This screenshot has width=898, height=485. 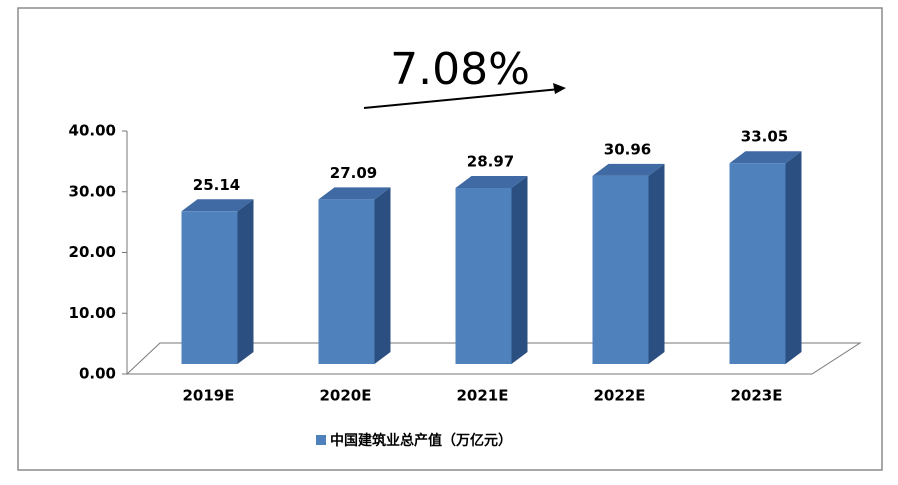 What do you see at coordinates (92, 313) in the screenshot?
I see `y-tick-label: 10.00` at bounding box center [92, 313].